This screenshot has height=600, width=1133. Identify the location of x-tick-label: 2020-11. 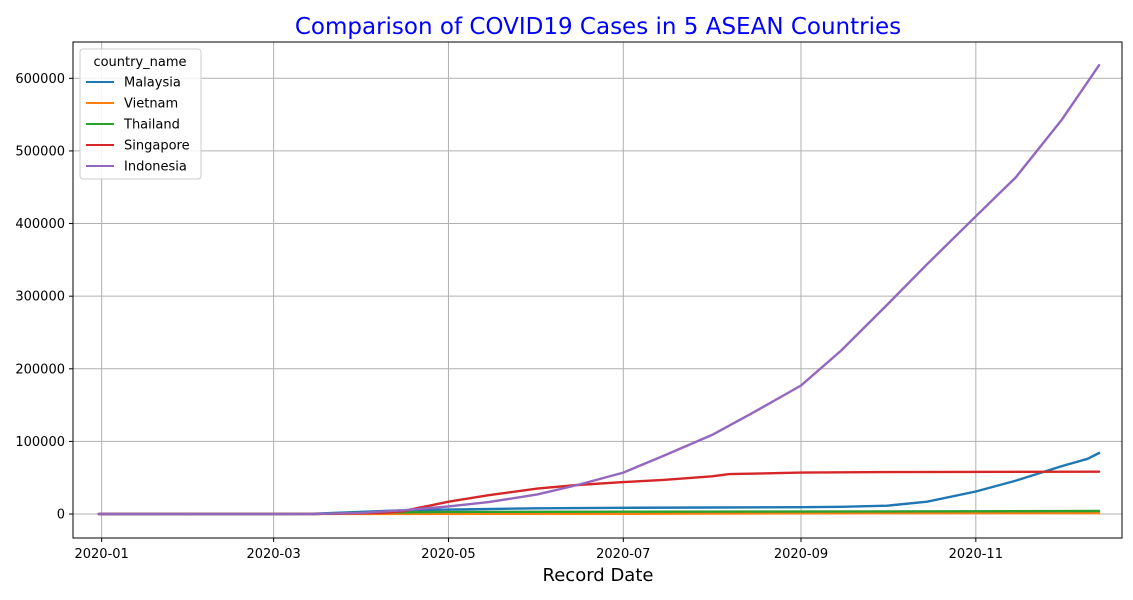
(976, 554).